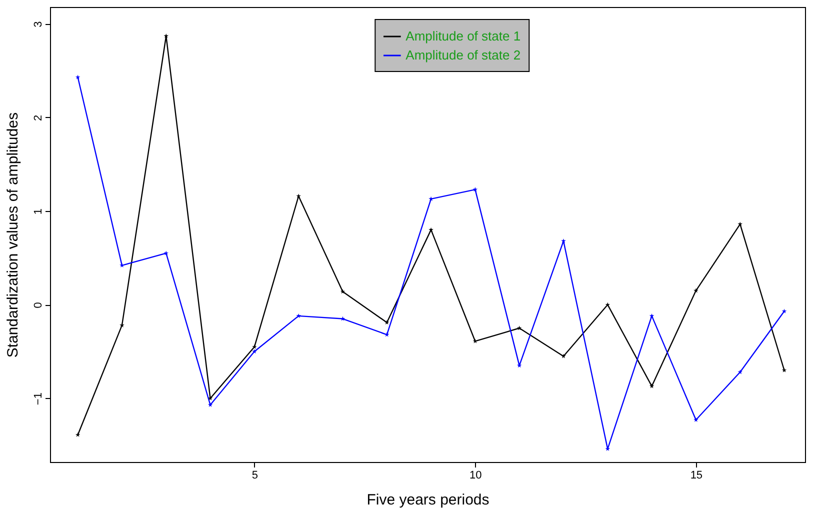 The width and height of the screenshot is (830, 529). What do you see at coordinates (38, 211) in the screenshot?
I see `y-tick-label: 1` at bounding box center [38, 211].